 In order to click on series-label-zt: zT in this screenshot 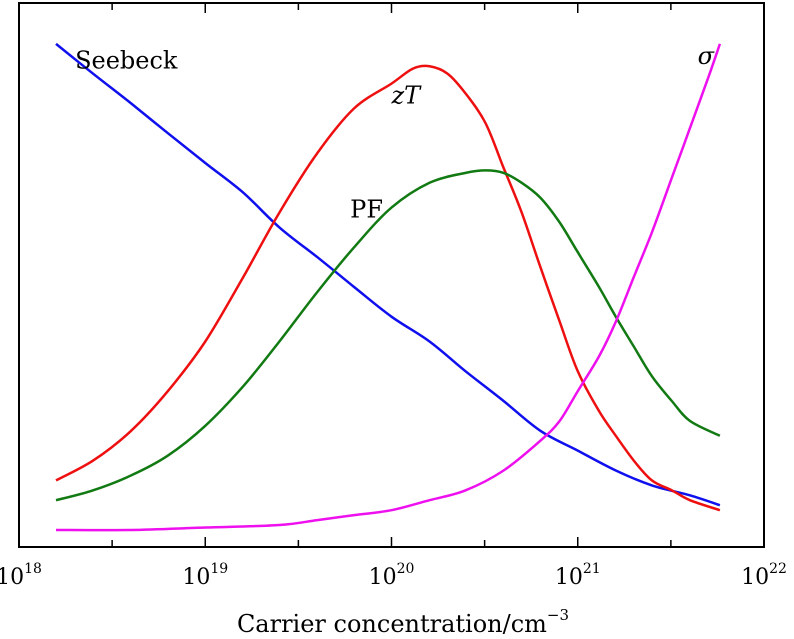, I will do `click(407, 95)`.